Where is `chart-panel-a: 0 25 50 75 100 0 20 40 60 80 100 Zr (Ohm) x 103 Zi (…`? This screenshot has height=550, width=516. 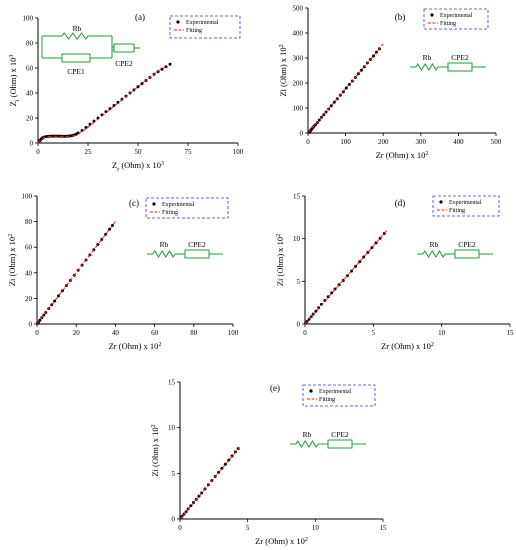
chart-panel-a: 0 25 50 75 100 0 20 40 60 80 100 Zr (Ohm) x 103 Zi (… is located at coordinates (126, 92).